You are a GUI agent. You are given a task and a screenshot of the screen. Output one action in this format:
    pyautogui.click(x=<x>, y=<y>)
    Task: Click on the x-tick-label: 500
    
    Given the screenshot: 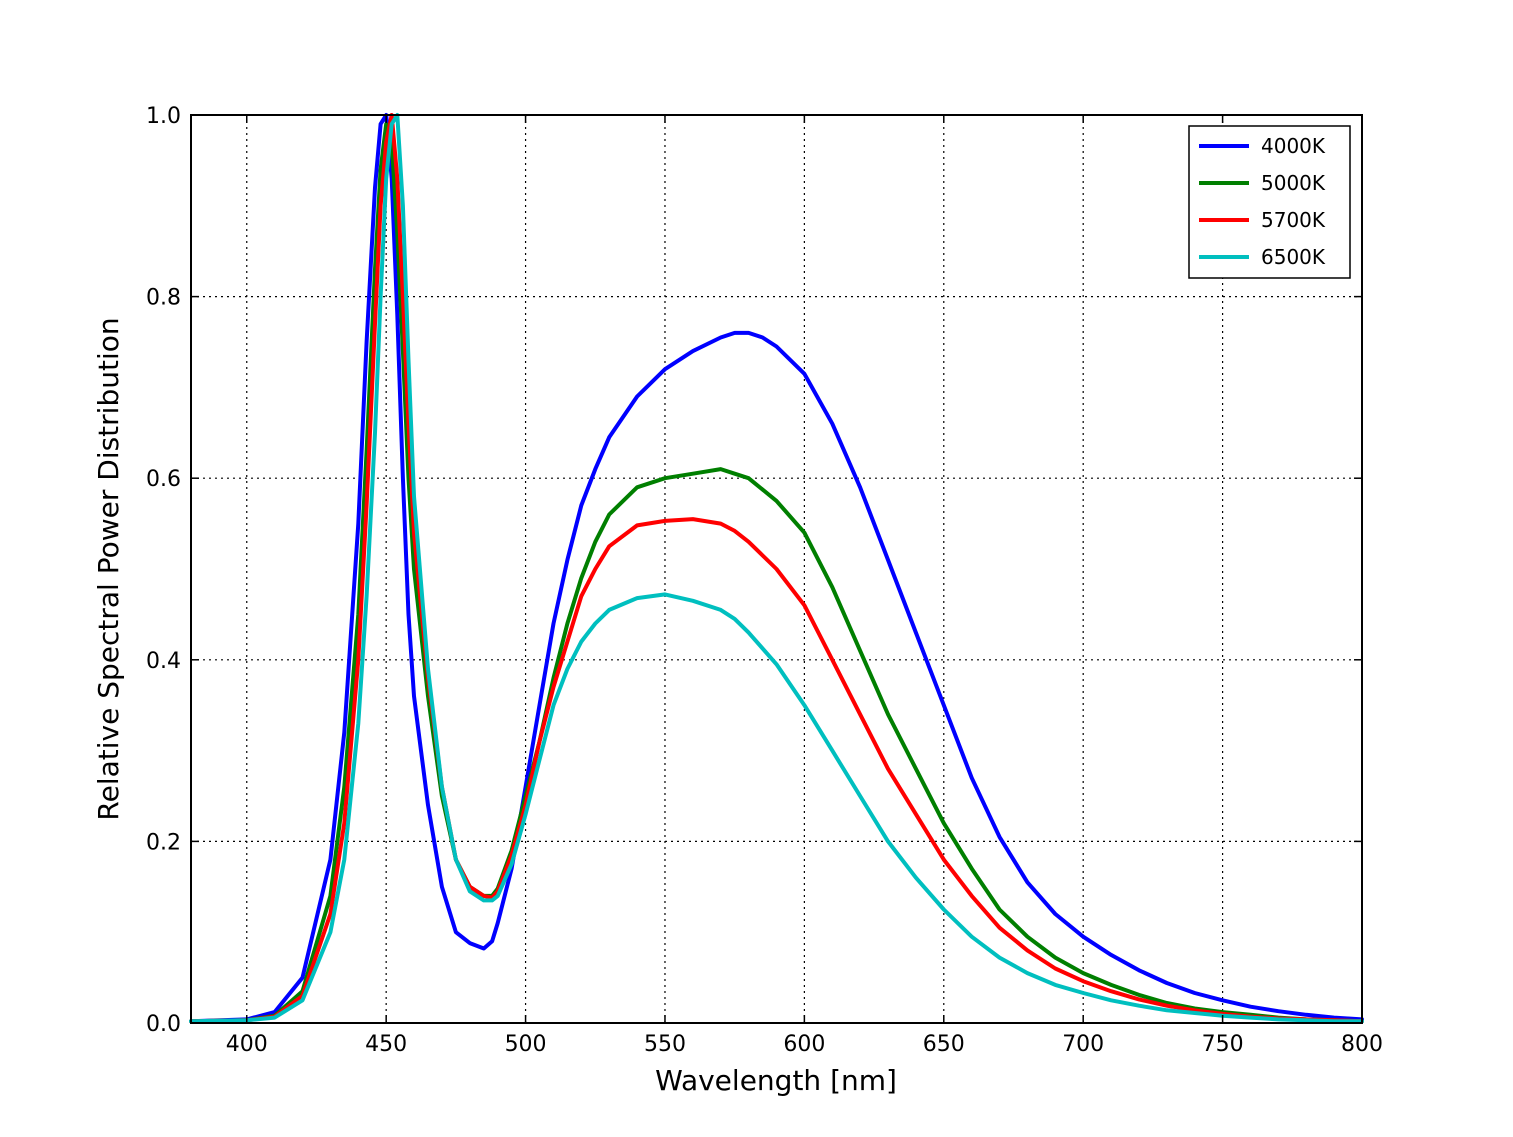 What is the action you would take?
    pyautogui.click(x=526, y=1044)
    